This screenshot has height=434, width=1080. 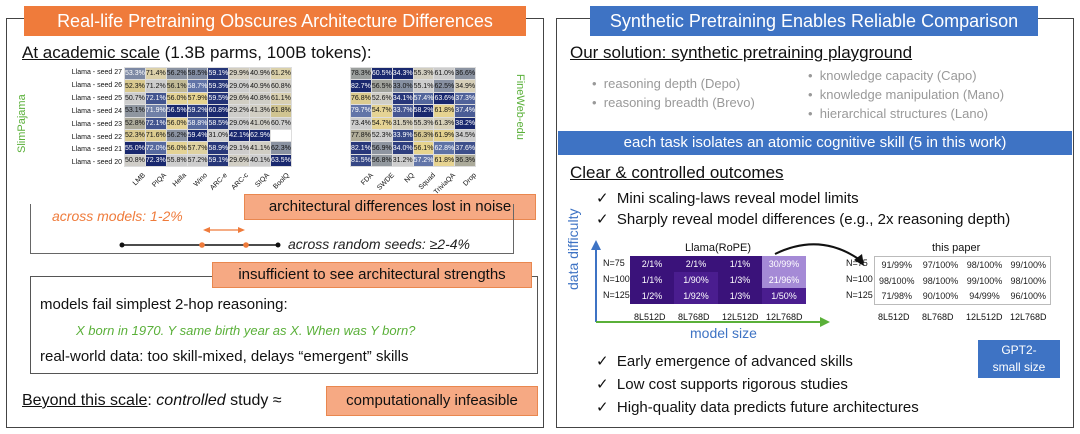 I want to click on heatmap-cell: 52.6%, so click(x=381, y=98).